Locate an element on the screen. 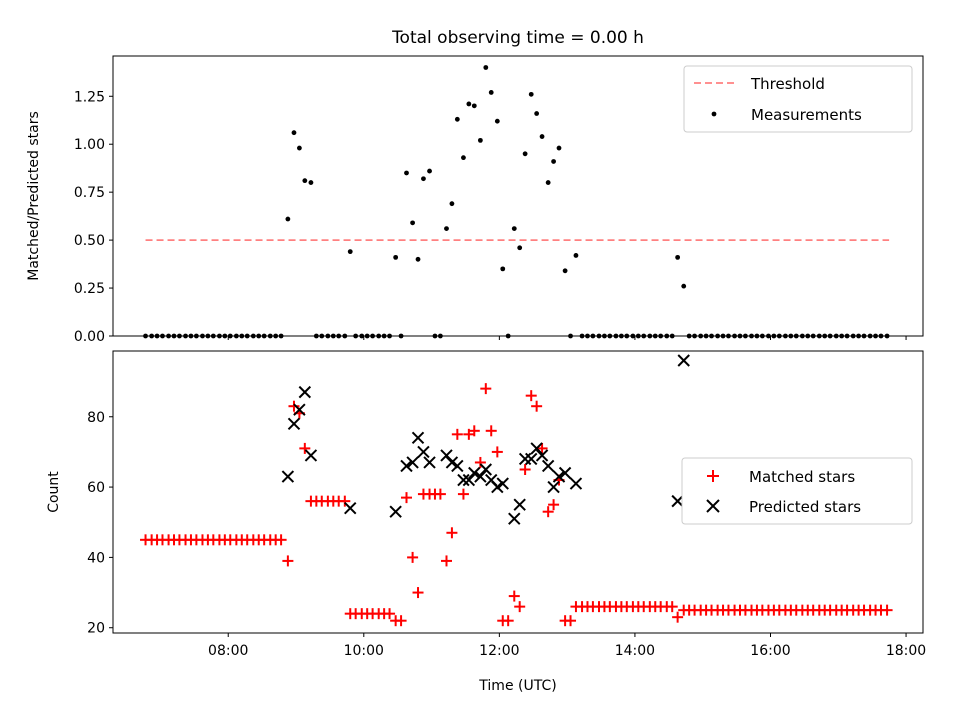  x-tick-label: 16:00 is located at coordinates (770, 651).